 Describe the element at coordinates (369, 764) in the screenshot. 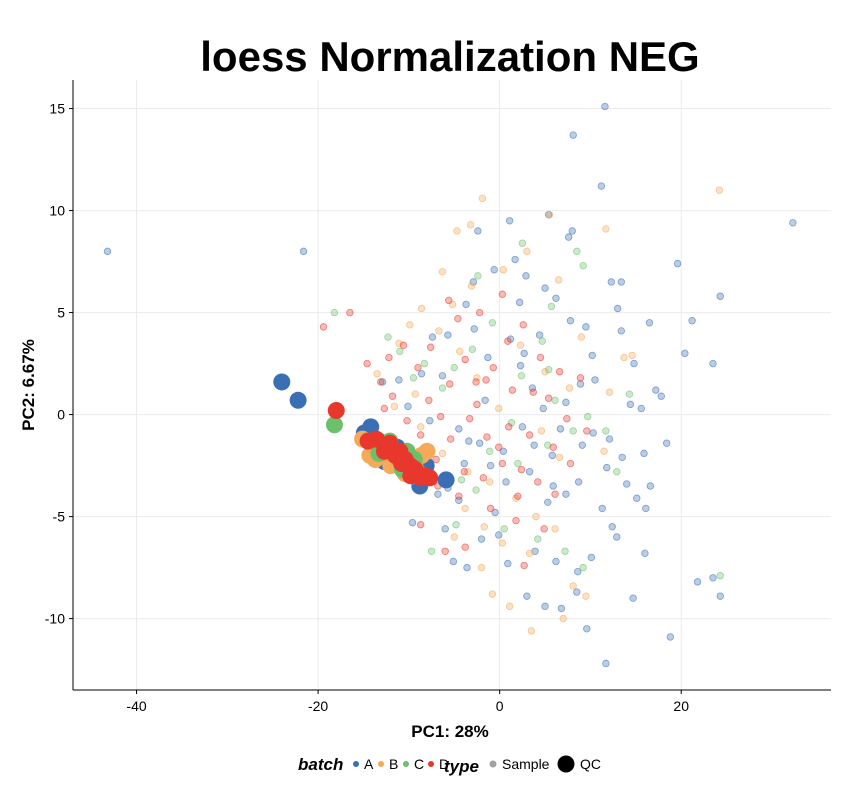

I see `legend-label-A: A` at that location.